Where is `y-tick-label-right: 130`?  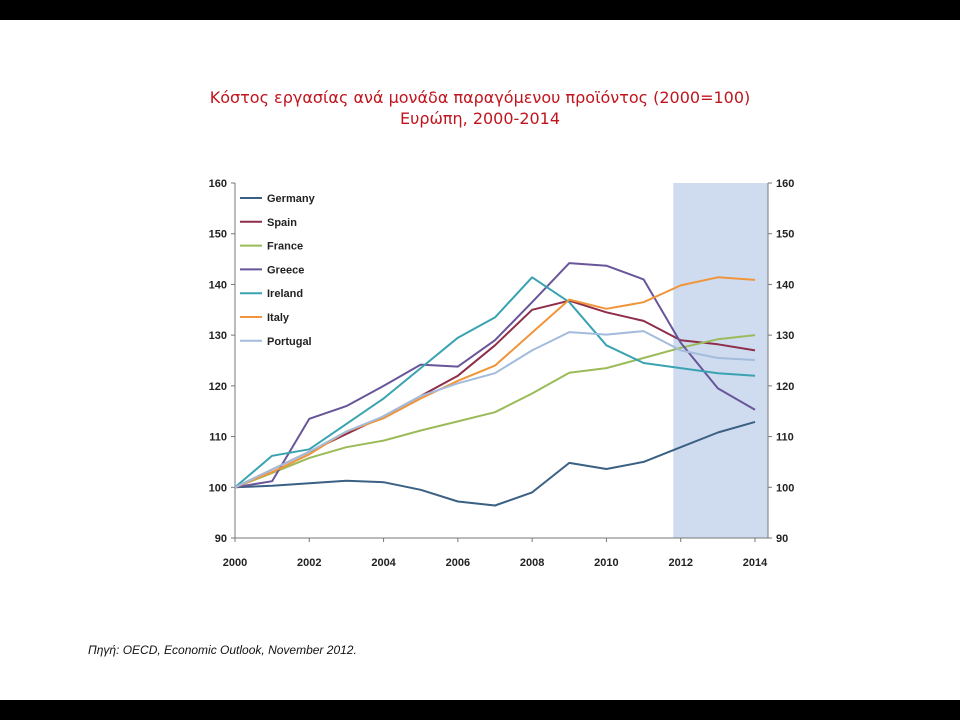 y-tick-label-right: 130 is located at coordinates (785, 336).